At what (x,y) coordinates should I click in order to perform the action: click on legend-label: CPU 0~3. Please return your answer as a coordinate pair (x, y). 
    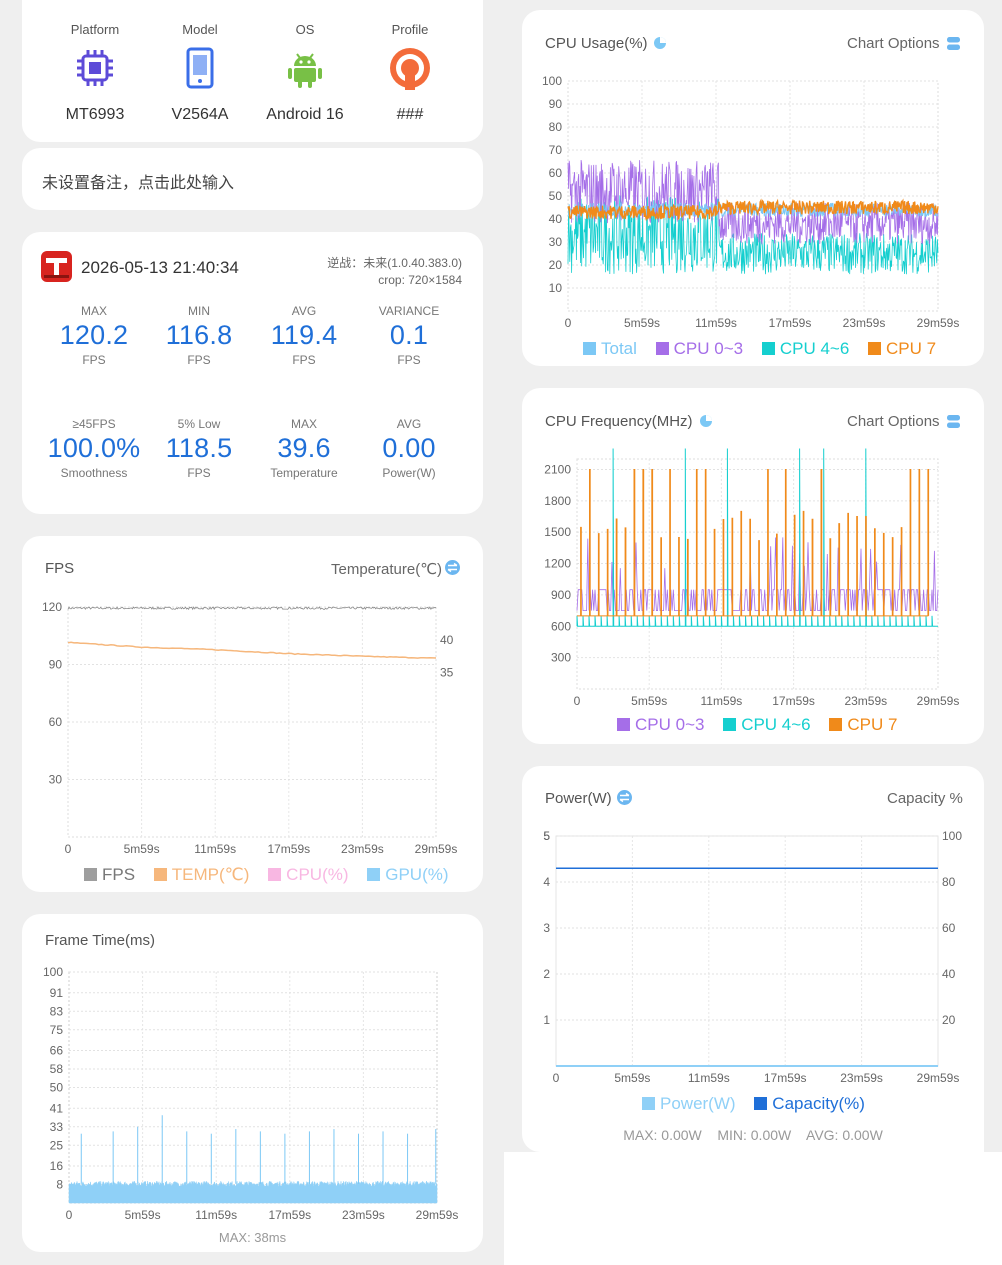
    Looking at the image, I should click on (708, 348).